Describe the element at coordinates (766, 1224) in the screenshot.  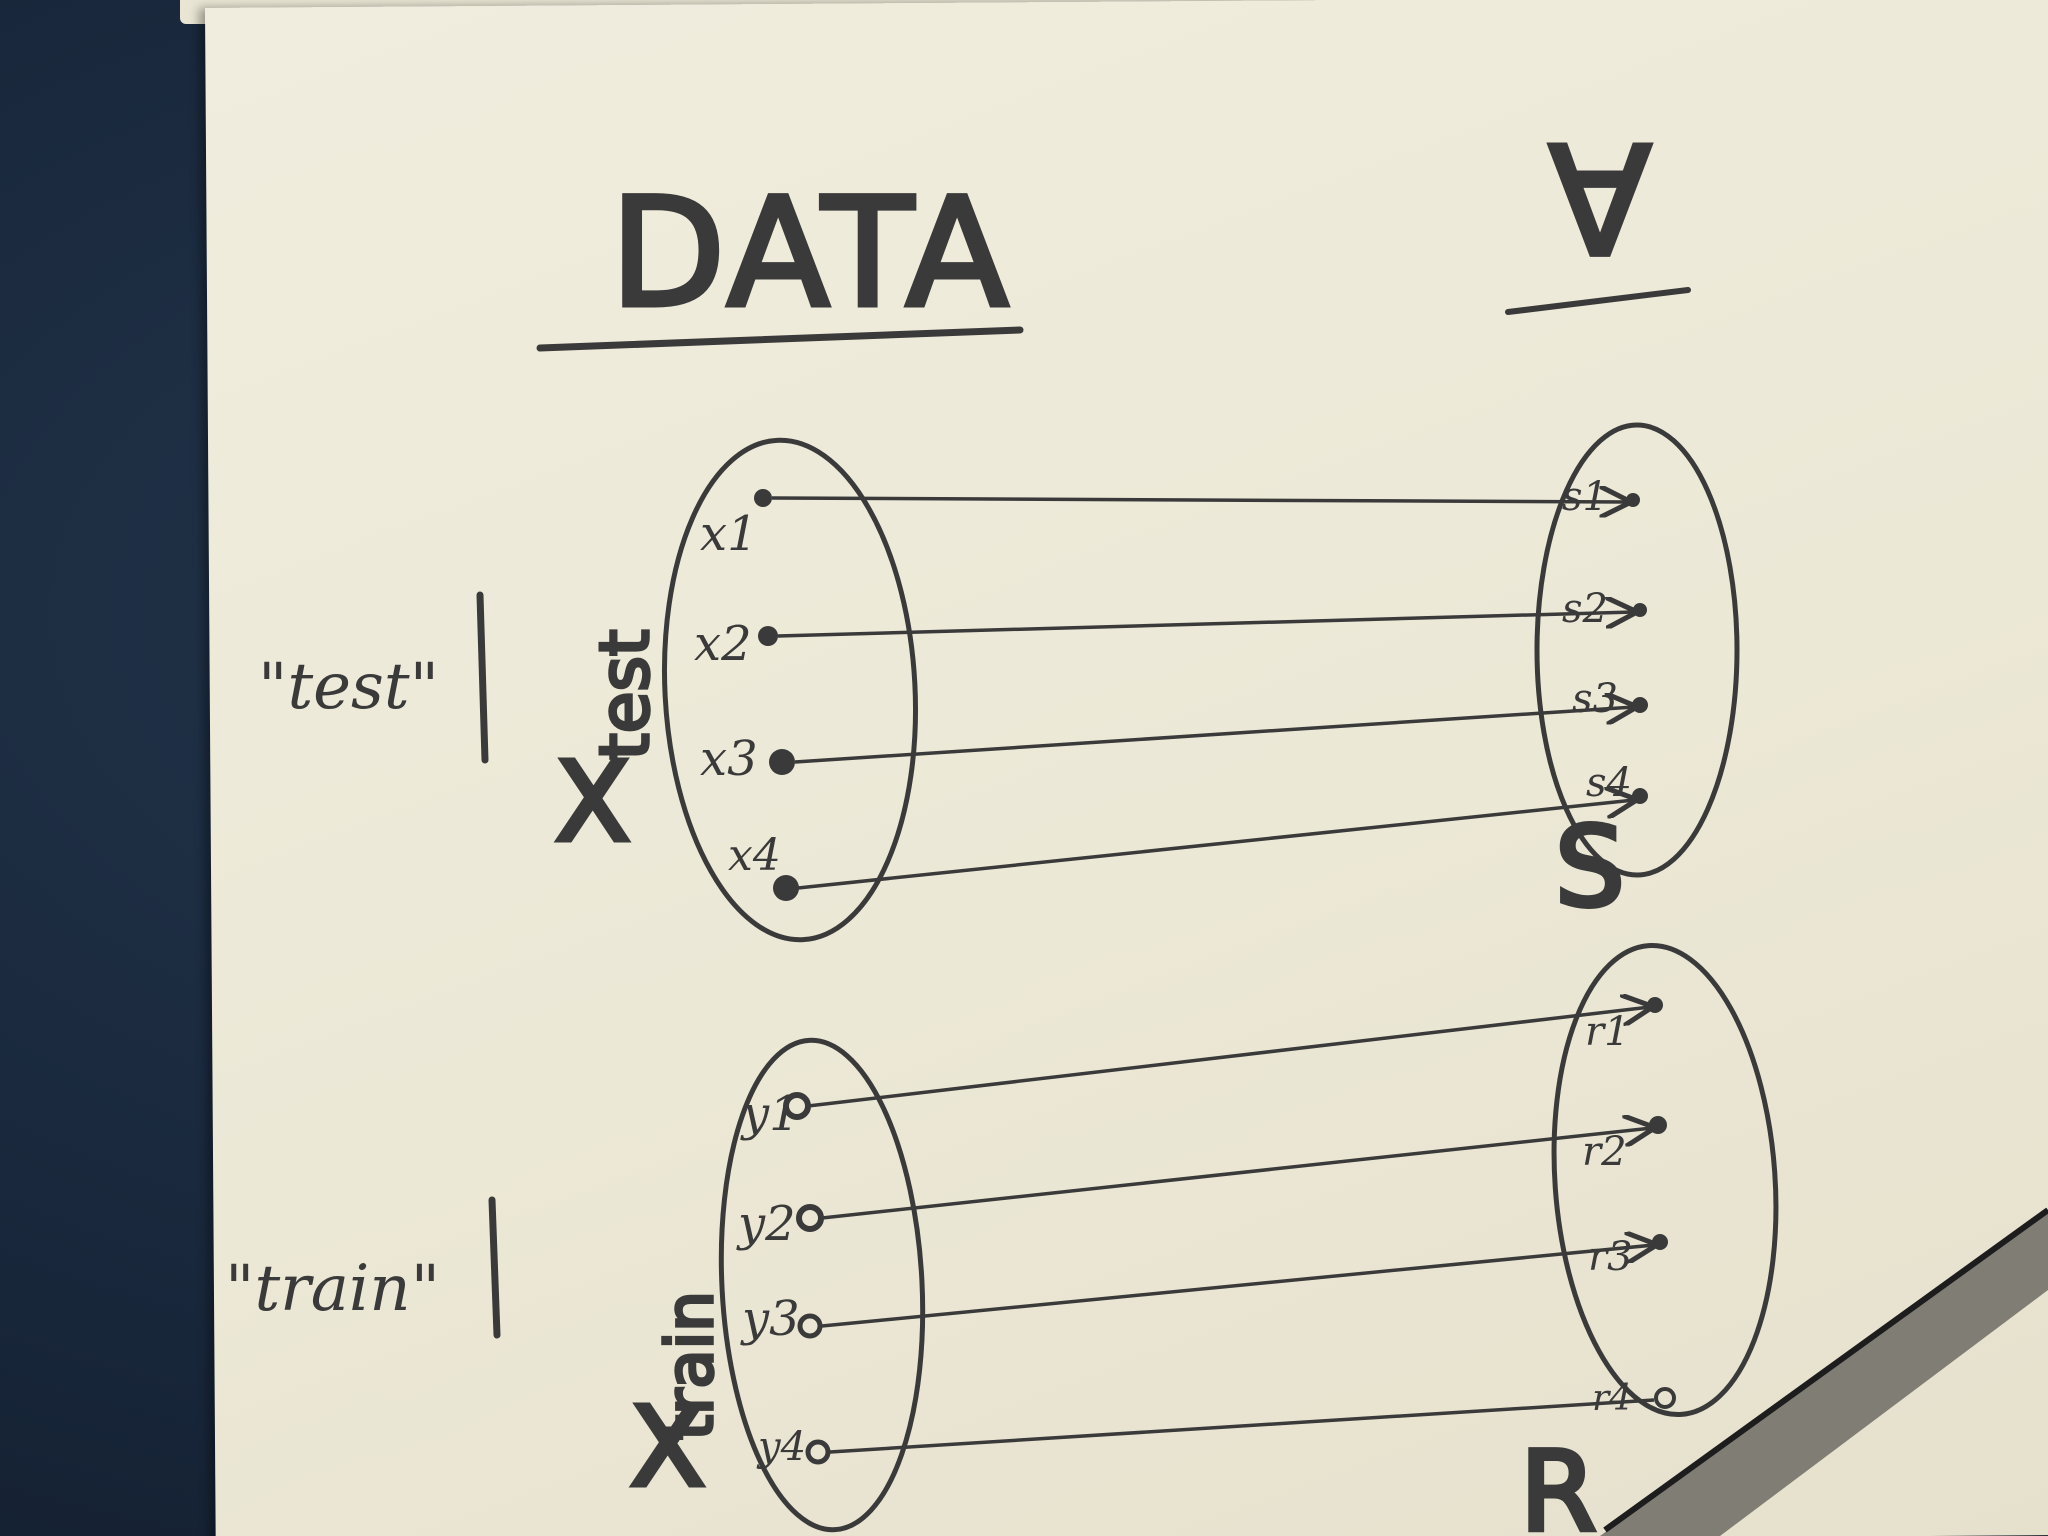
I see `train-input-label: y2` at that location.